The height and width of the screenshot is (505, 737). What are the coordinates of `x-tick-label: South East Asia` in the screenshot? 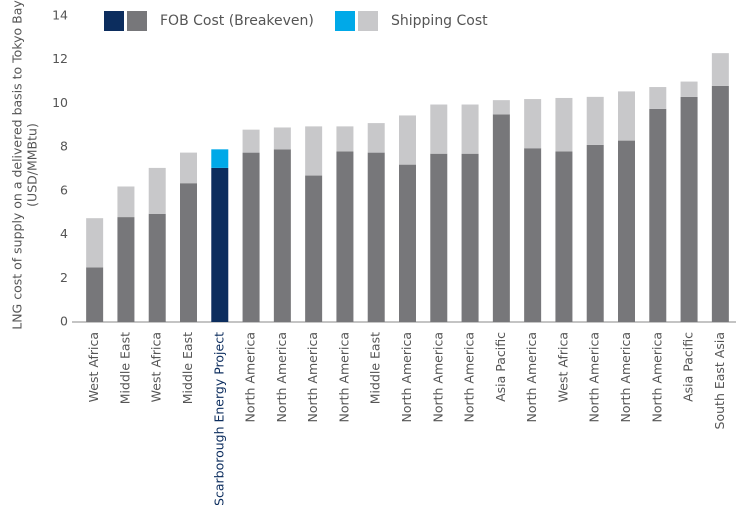 It's located at (719, 380).